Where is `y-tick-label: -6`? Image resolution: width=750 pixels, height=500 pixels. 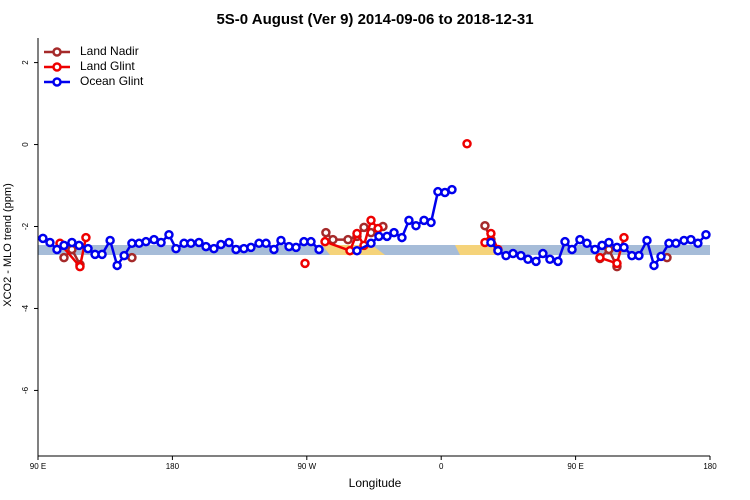 y-tick-label: -6 is located at coordinates (25, 390).